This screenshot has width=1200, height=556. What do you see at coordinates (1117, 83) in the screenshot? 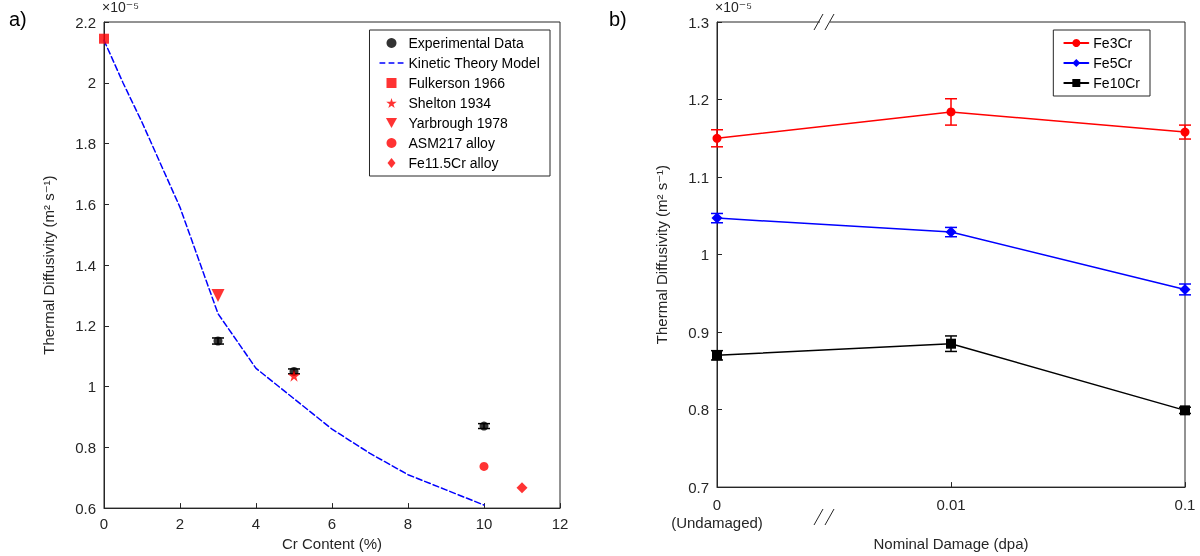
I see `legend-label: Fe10Cr` at bounding box center [1117, 83].